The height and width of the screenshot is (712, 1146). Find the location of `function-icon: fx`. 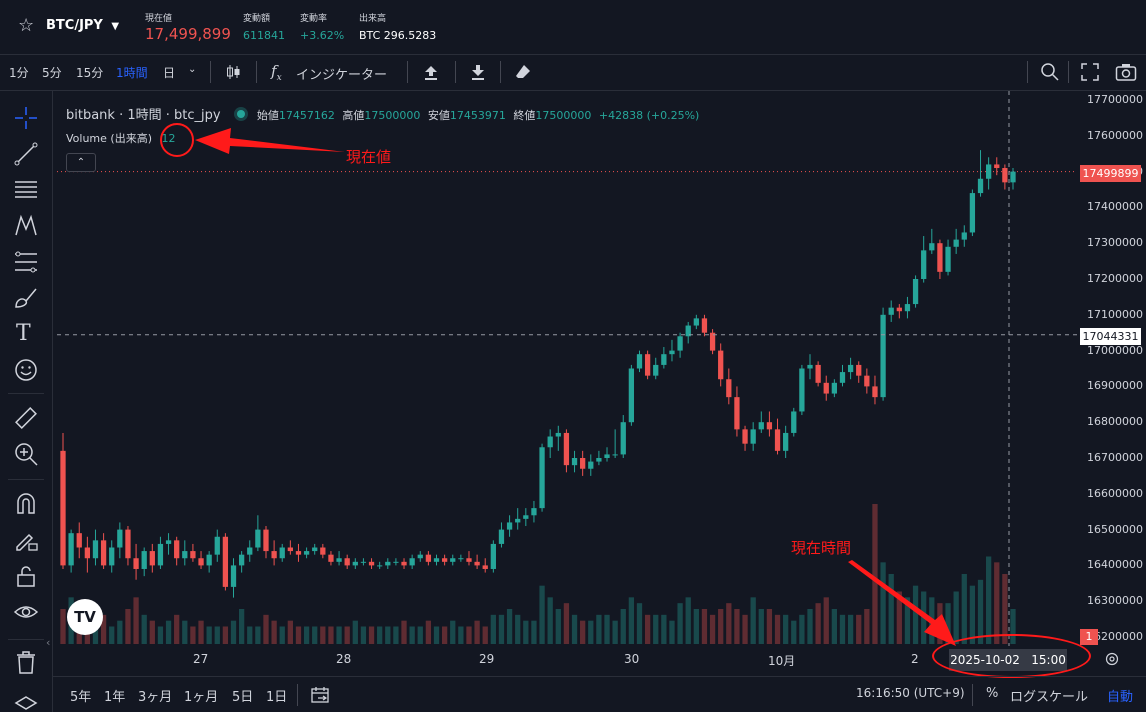

function-icon: fx is located at coordinates (276, 72).